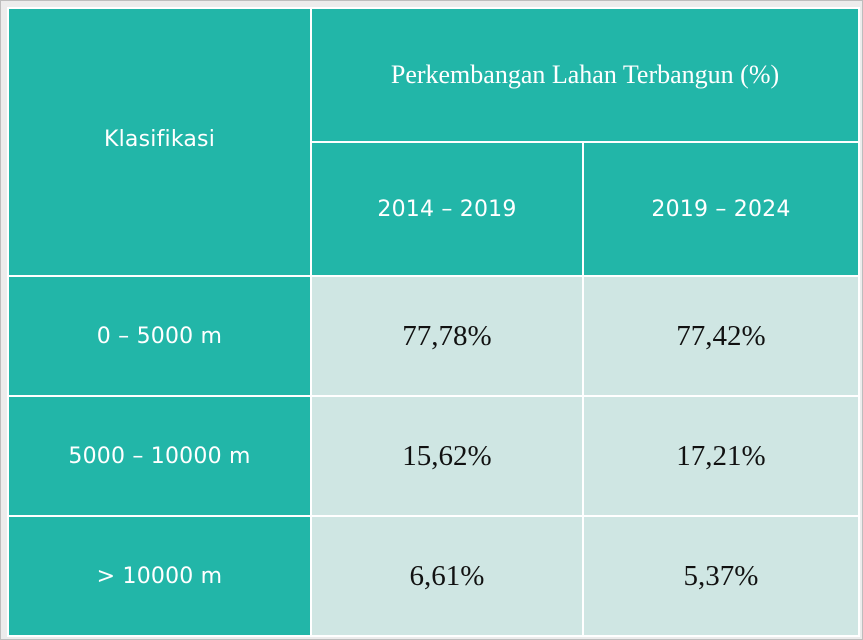 This screenshot has width=863, height=640. I want to click on header-group-title: Perkembangan Lahan Terbangun (%), so click(585, 75).